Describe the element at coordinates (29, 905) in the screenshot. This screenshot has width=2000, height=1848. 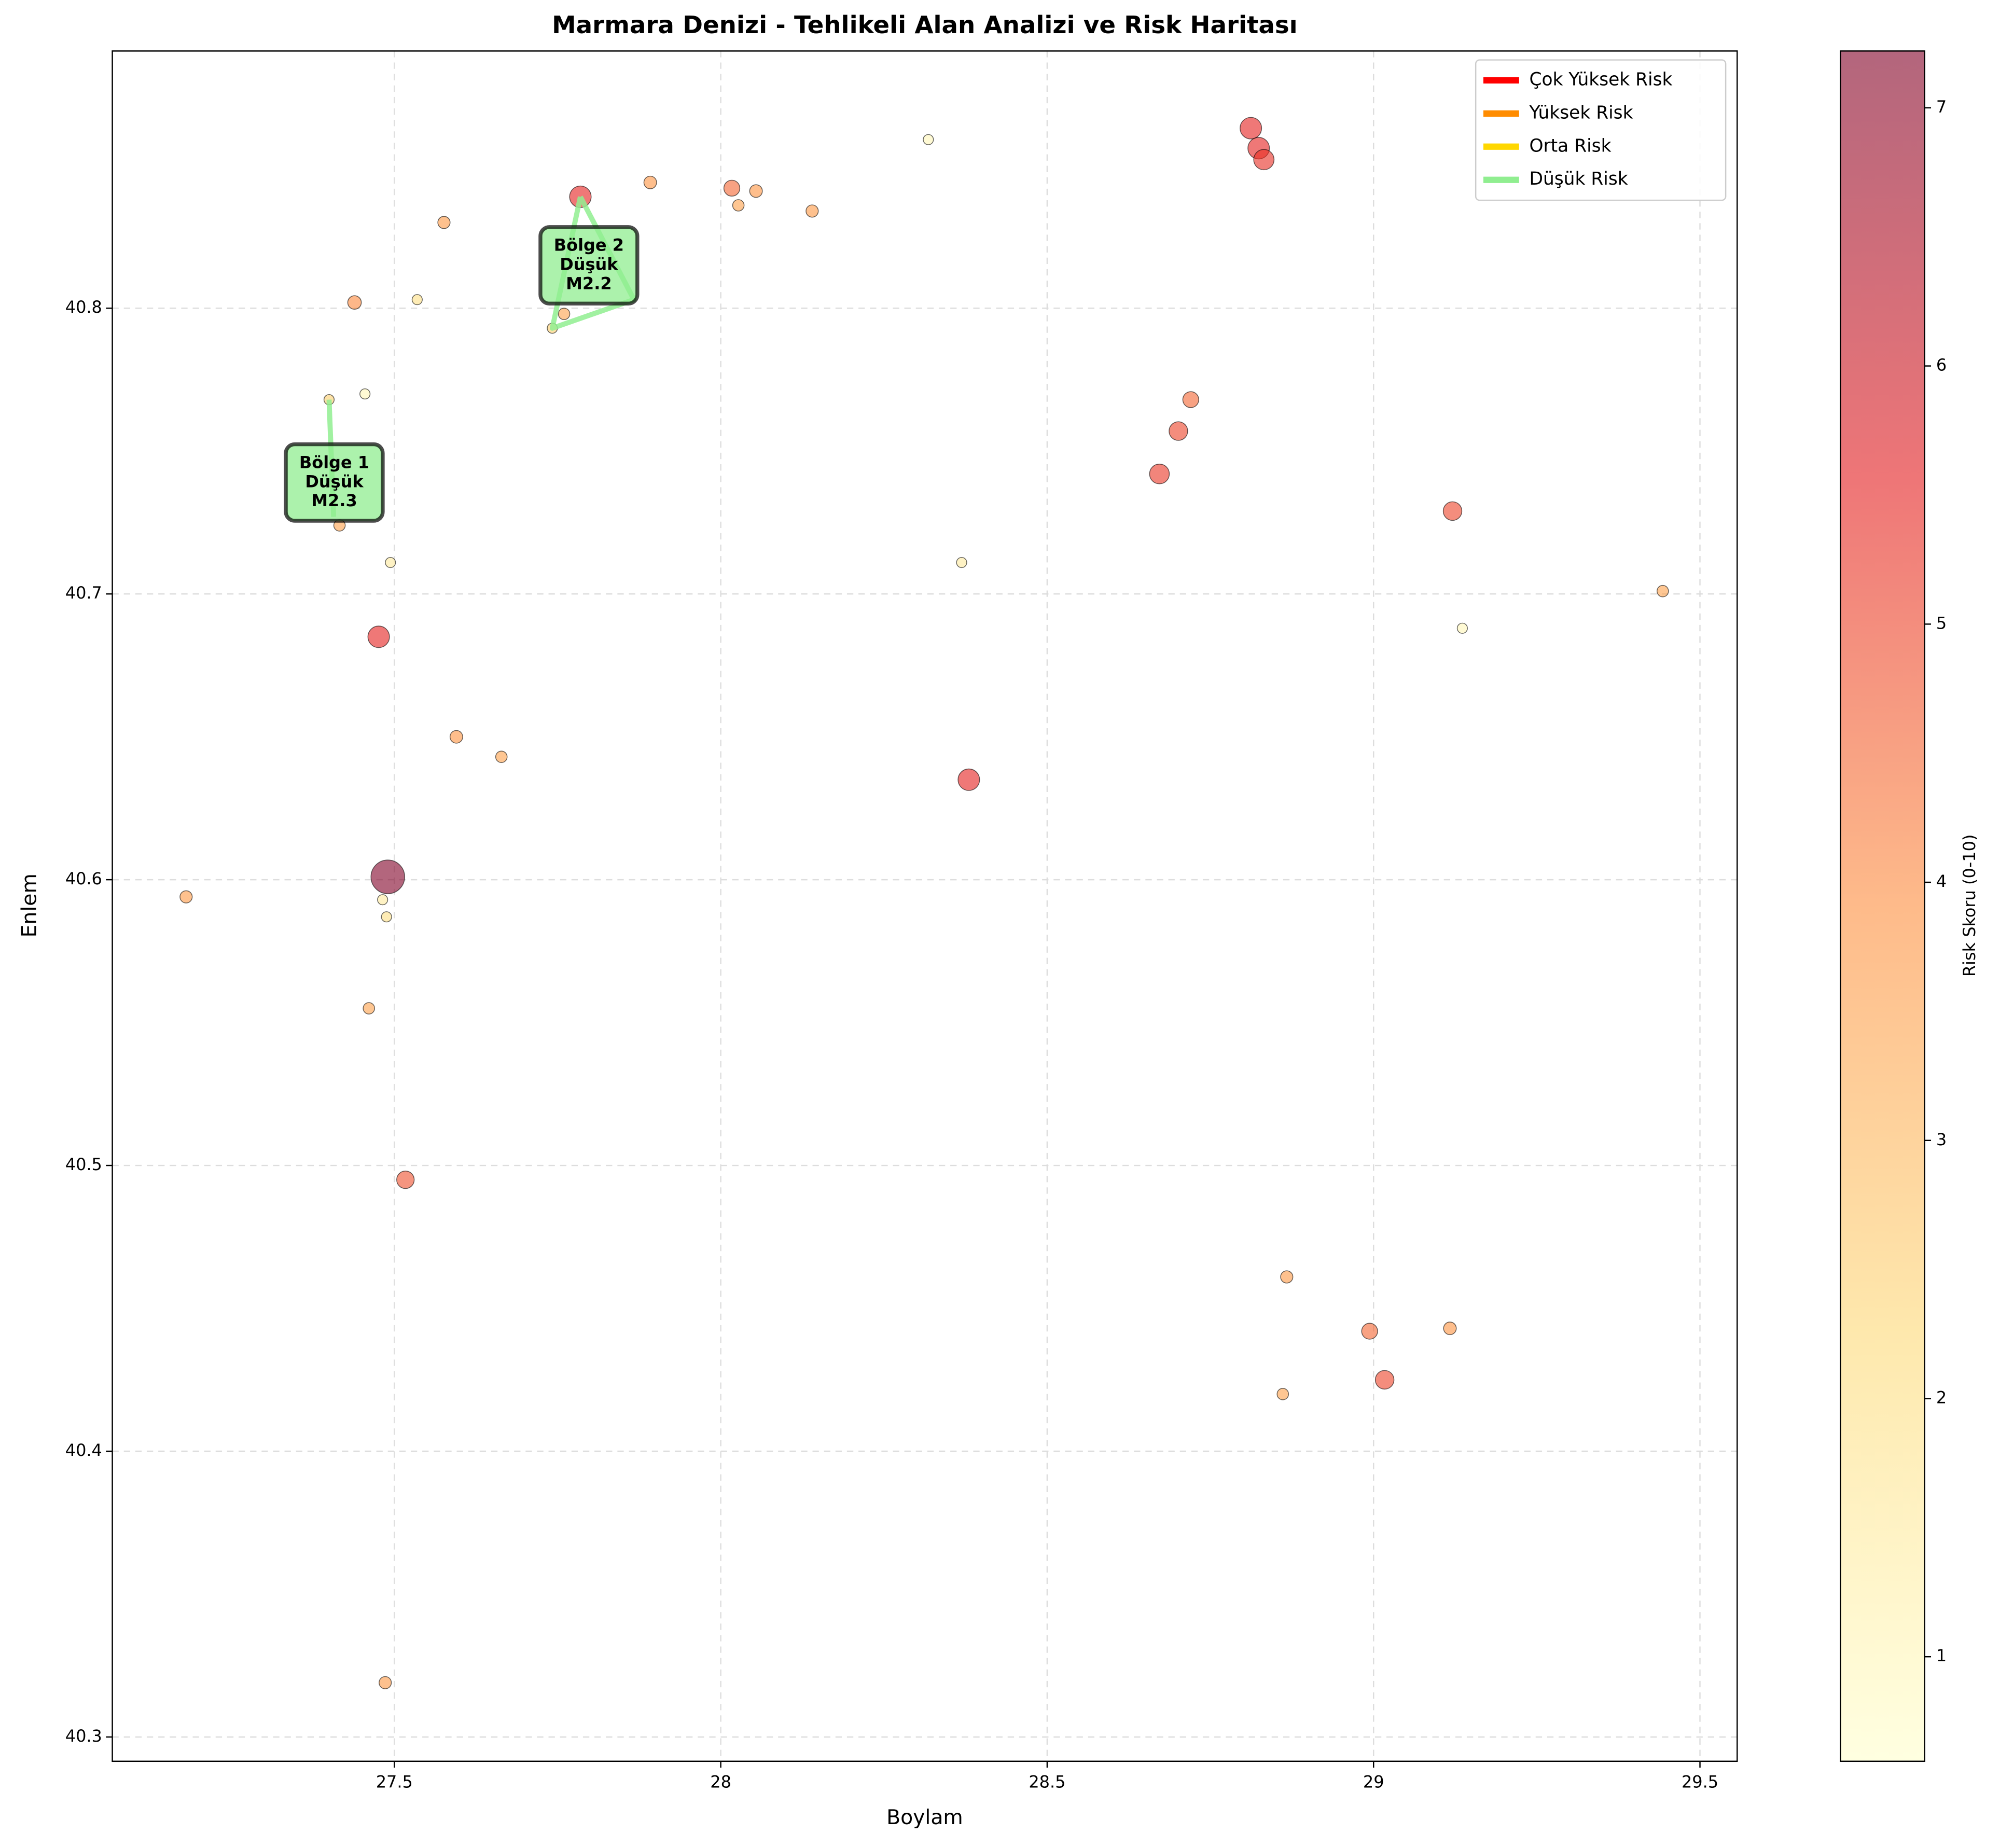
I see `y-axis-label: Enlem` at that location.